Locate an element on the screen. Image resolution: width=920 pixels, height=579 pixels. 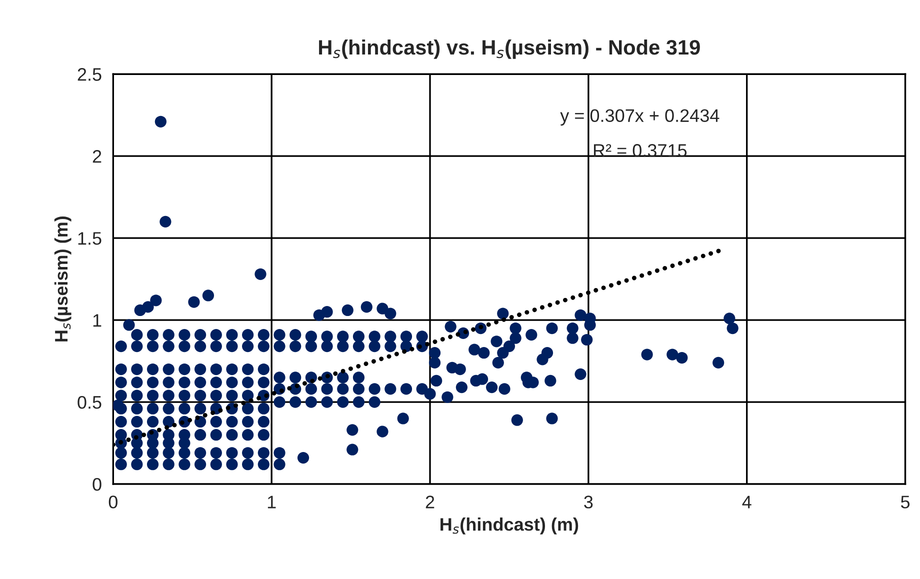
x-tick-label: 4 is located at coordinates (747, 502).